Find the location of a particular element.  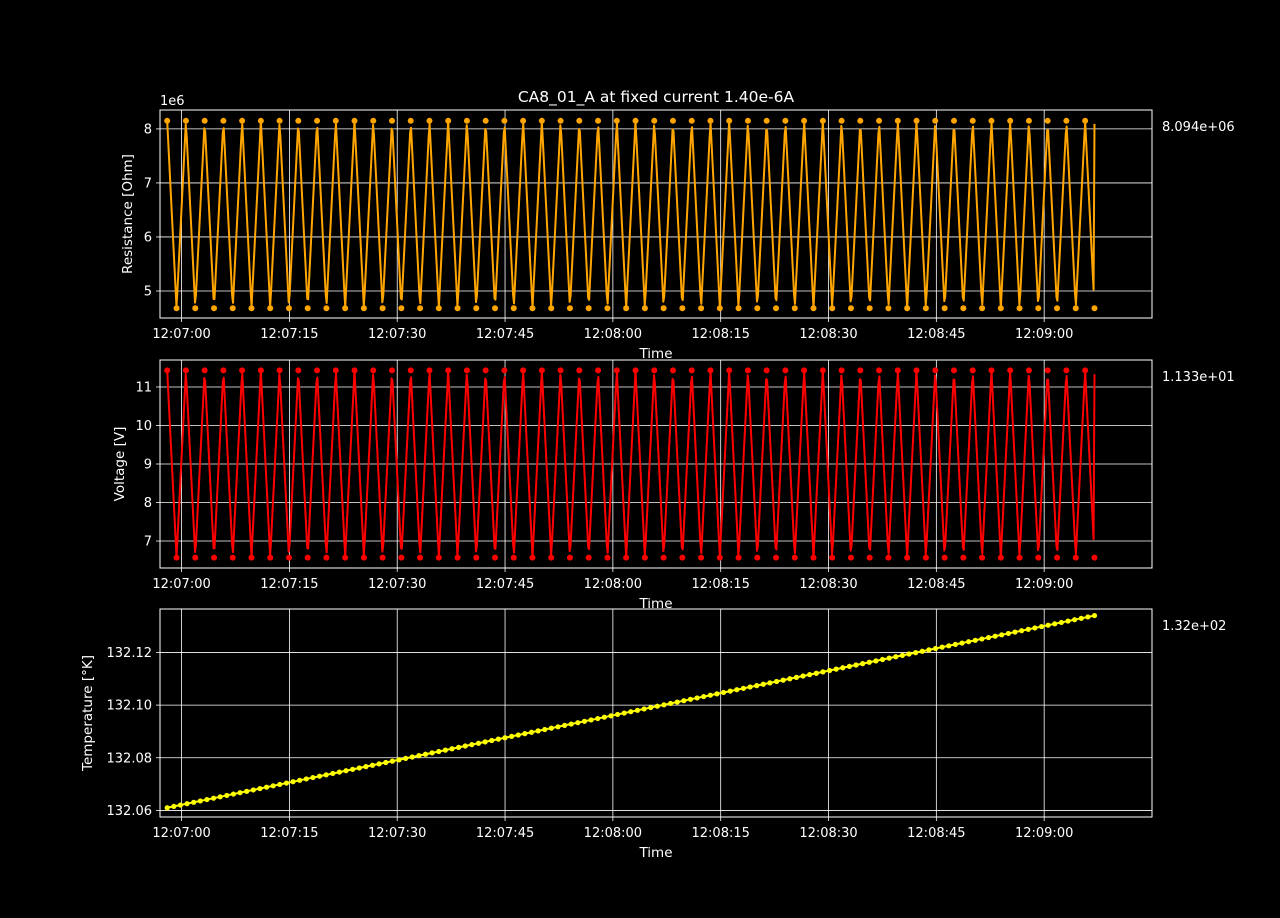

resistance-x-tick-label: 12:07:45 is located at coordinates (505, 334).